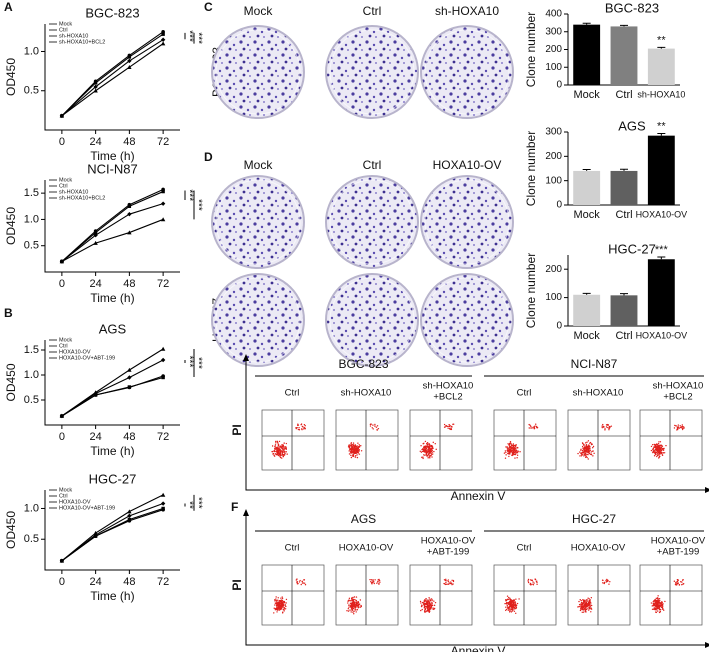 This screenshot has height=652, width=709. Describe the element at coordinates (447, 397) in the screenshot. I see `condition-label: +BCL2` at that location.